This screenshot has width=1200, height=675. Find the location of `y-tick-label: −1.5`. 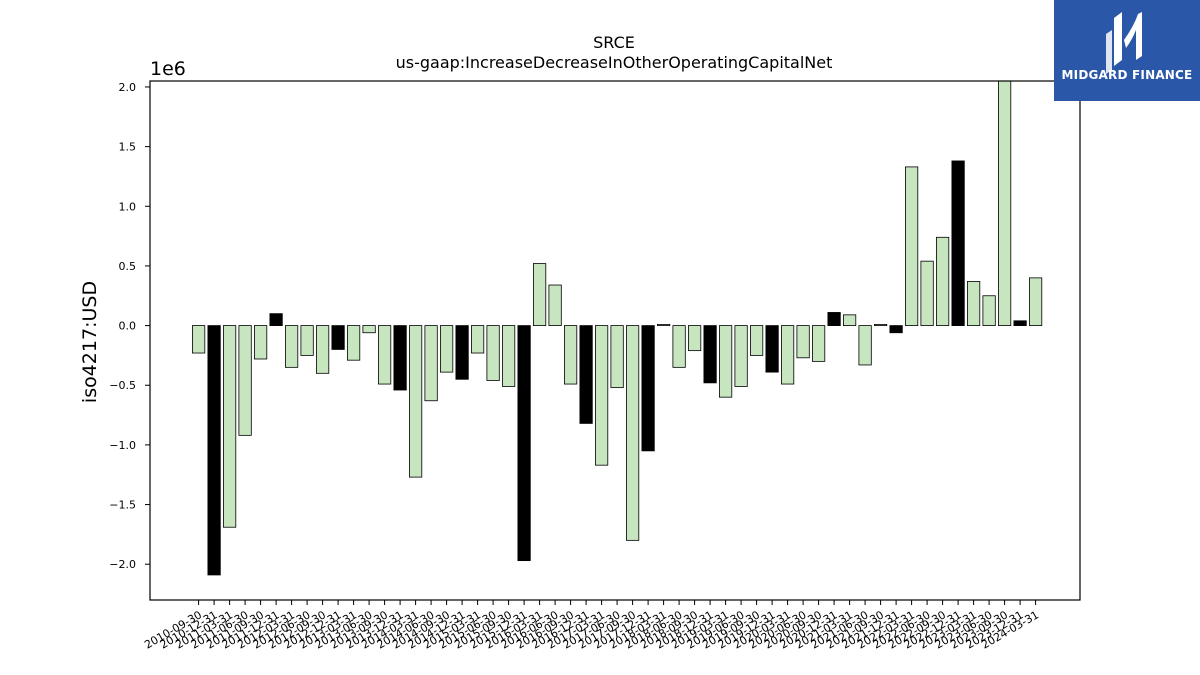

y-tick-label: −1.5 is located at coordinates (122, 505).